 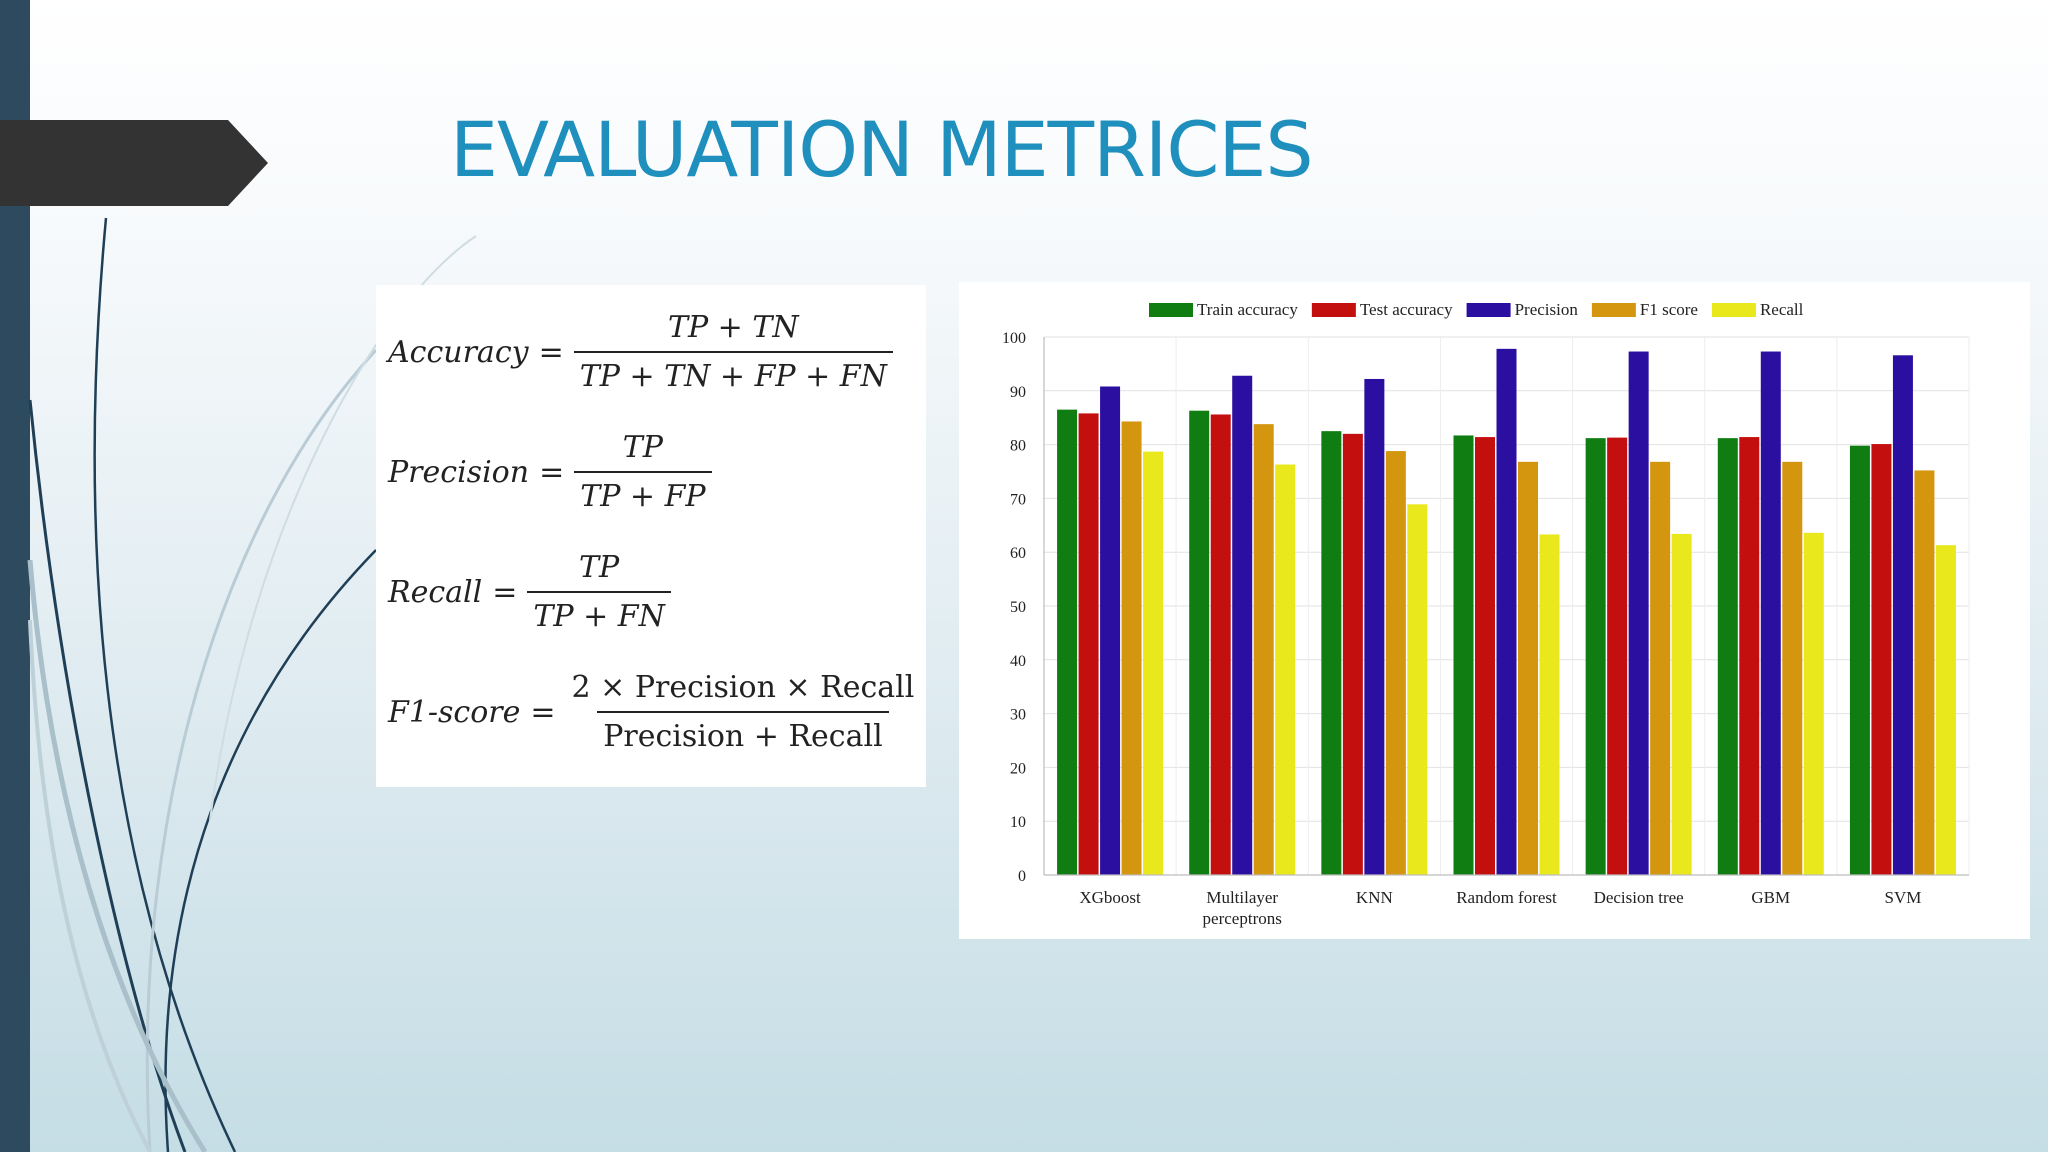 What do you see at coordinates (743, 687) in the screenshot?
I see `numerator: 2 × Precision × Recall` at bounding box center [743, 687].